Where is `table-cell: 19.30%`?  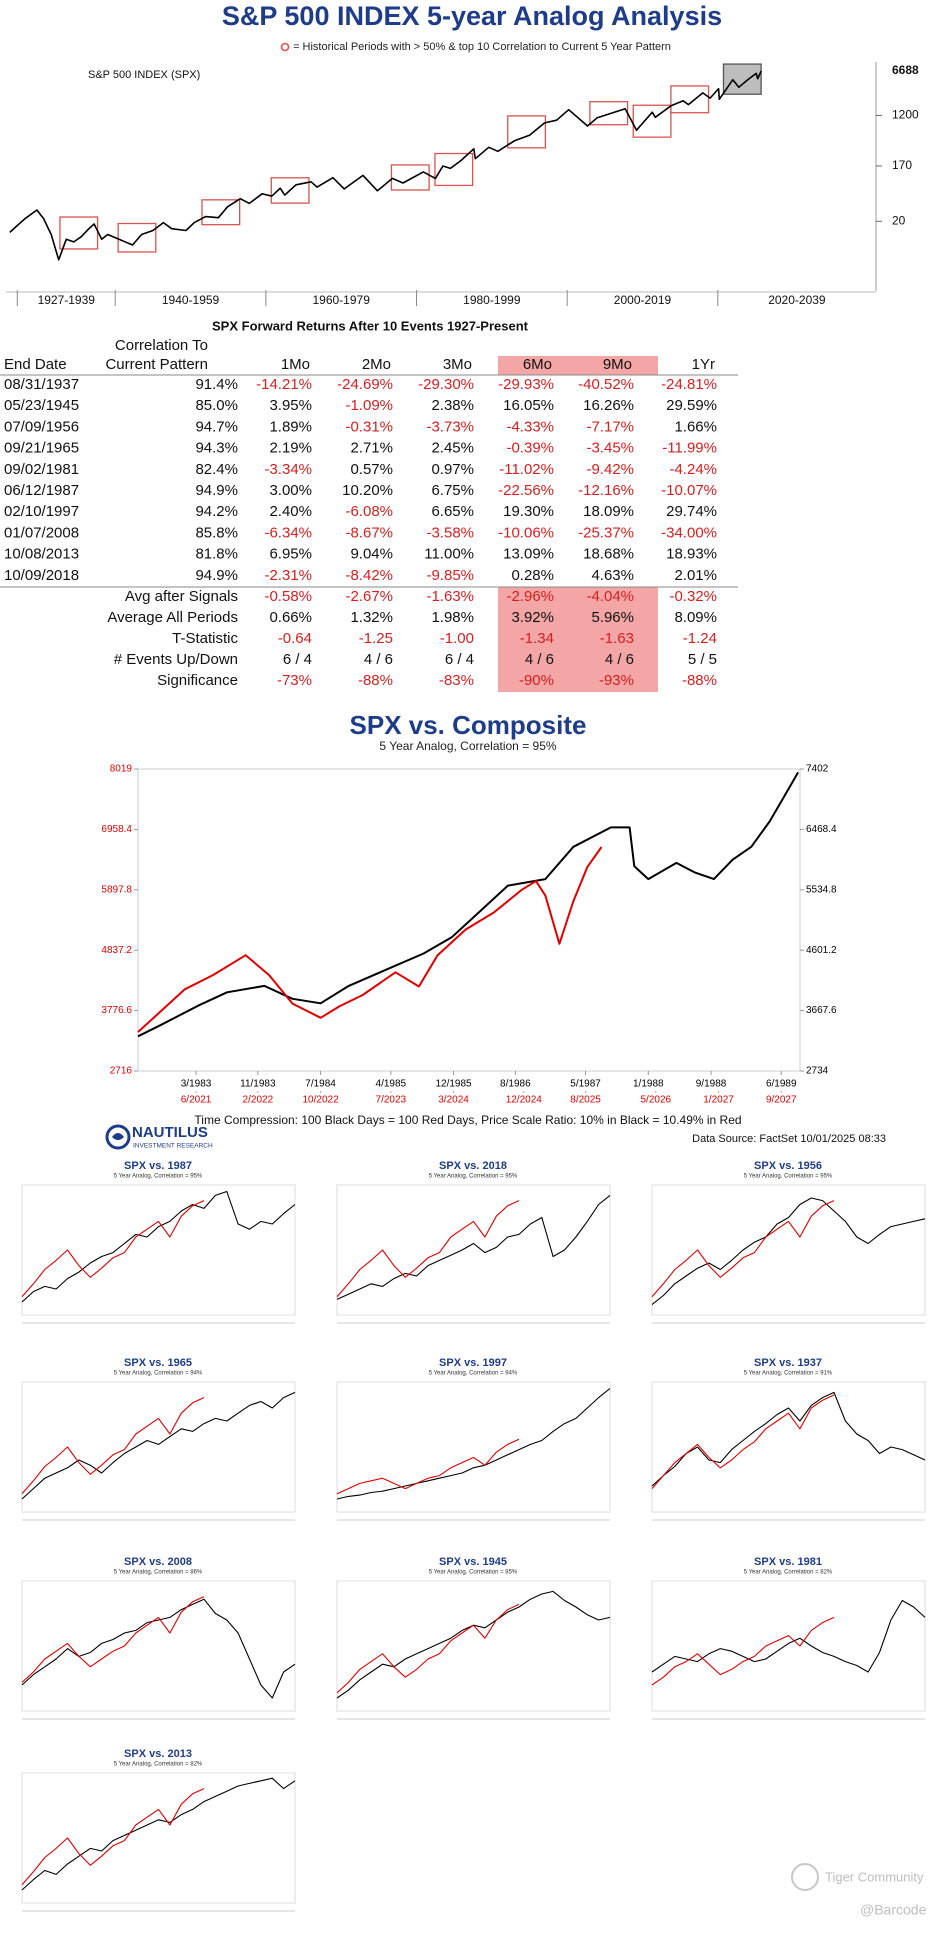
table-cell: 19.30% is located at coordinates (528, 511).